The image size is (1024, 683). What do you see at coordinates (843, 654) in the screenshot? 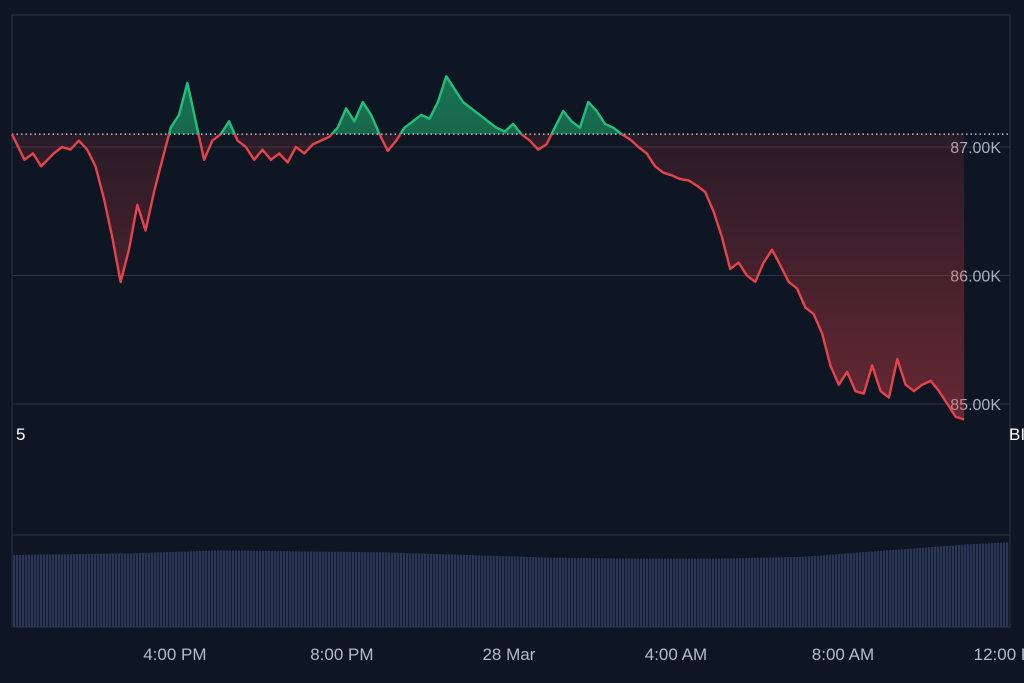
I see `x-tick-label: 8:00 AM` at bounding box center [843, 654].